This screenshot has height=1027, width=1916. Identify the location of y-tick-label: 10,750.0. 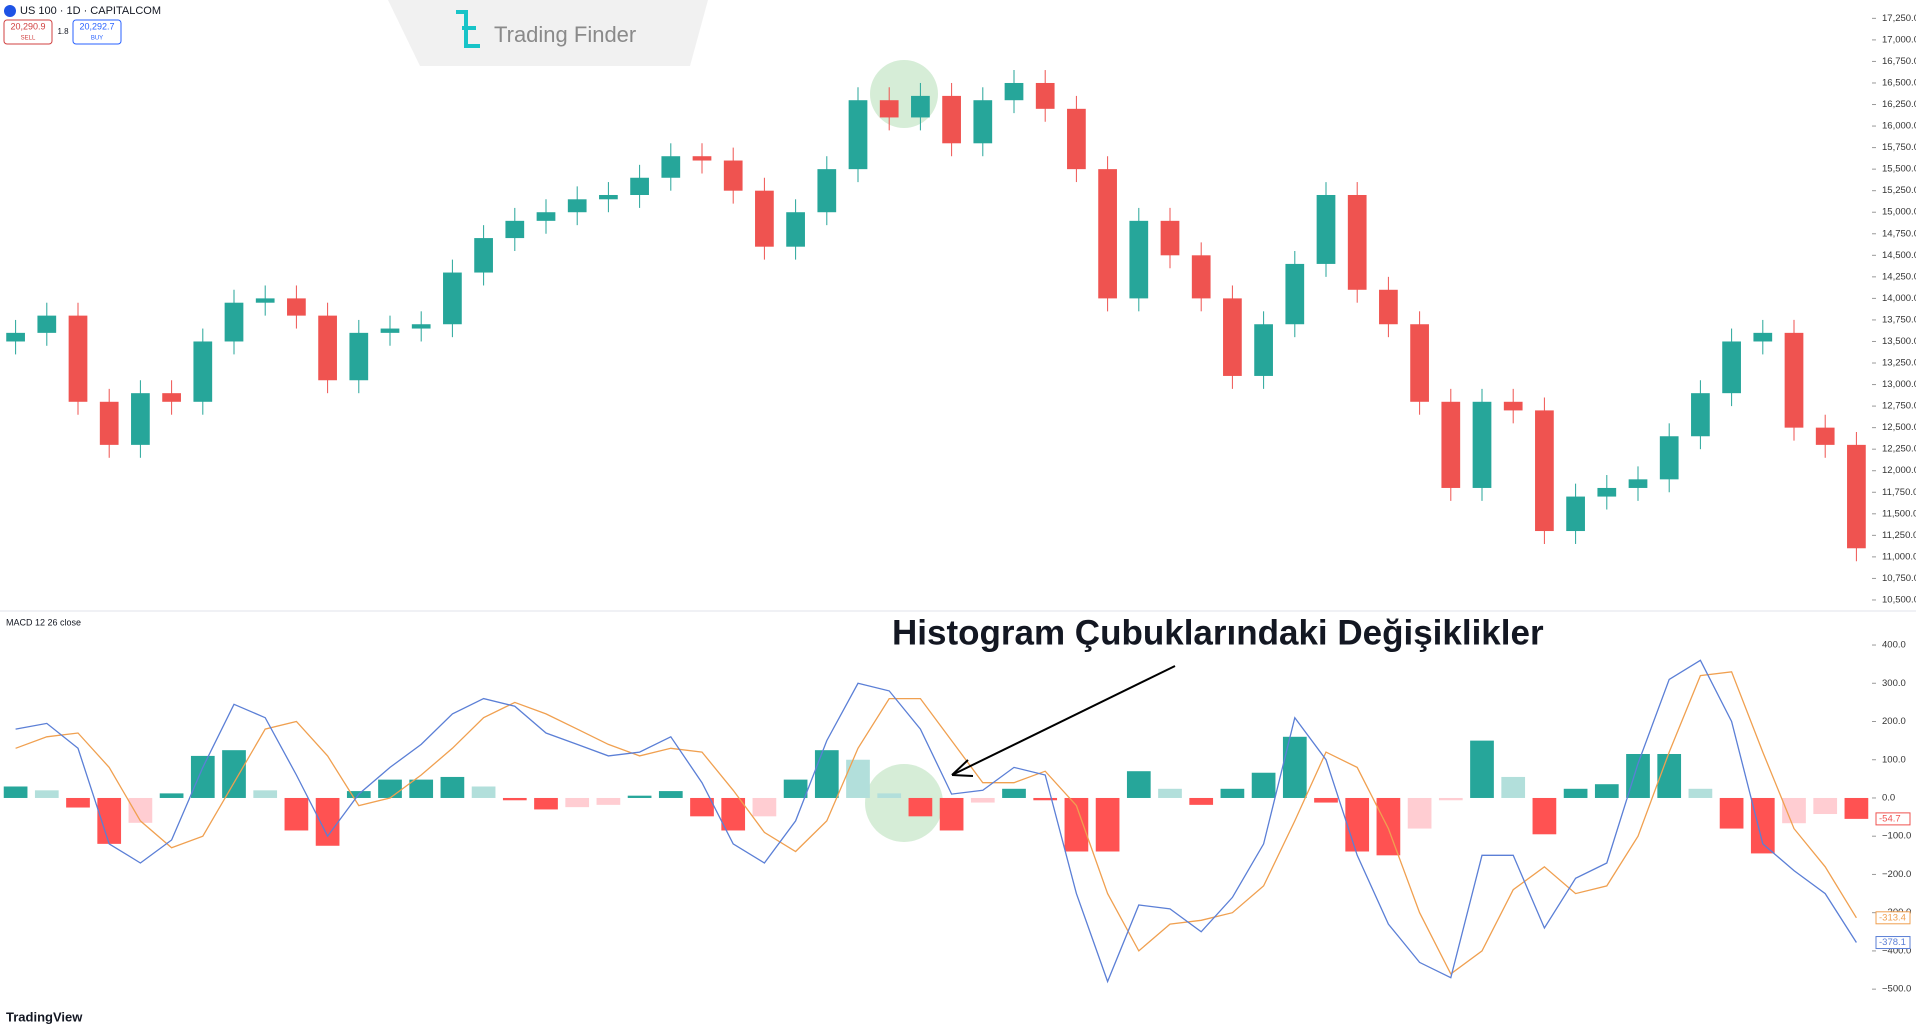
(1899, 578).